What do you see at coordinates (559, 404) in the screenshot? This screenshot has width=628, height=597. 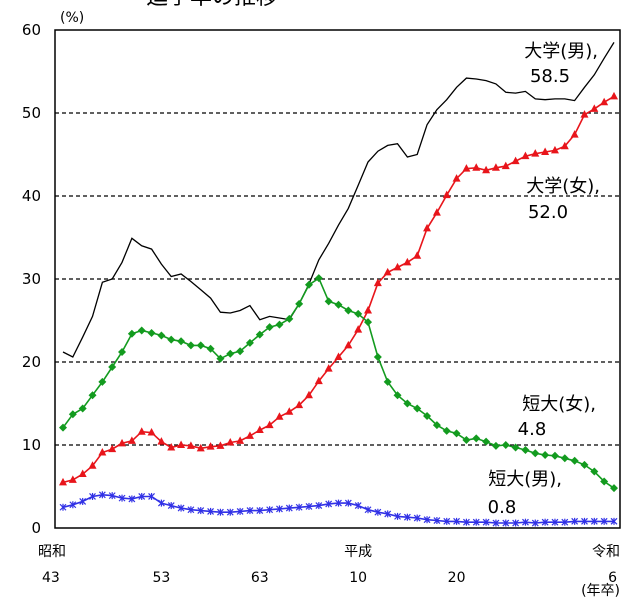 I see `series-name-label: 短大(女),` at bounding box center [559, 404].